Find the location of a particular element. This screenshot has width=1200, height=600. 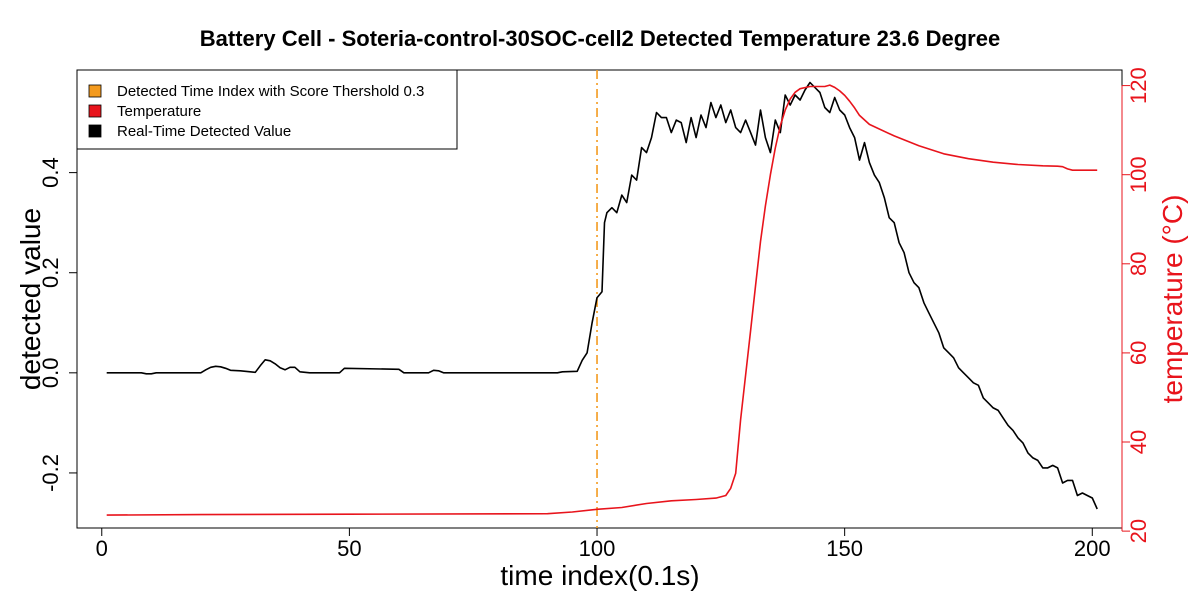

legend-label: Real-Time Detected Value is located at coordinates (204, 131).